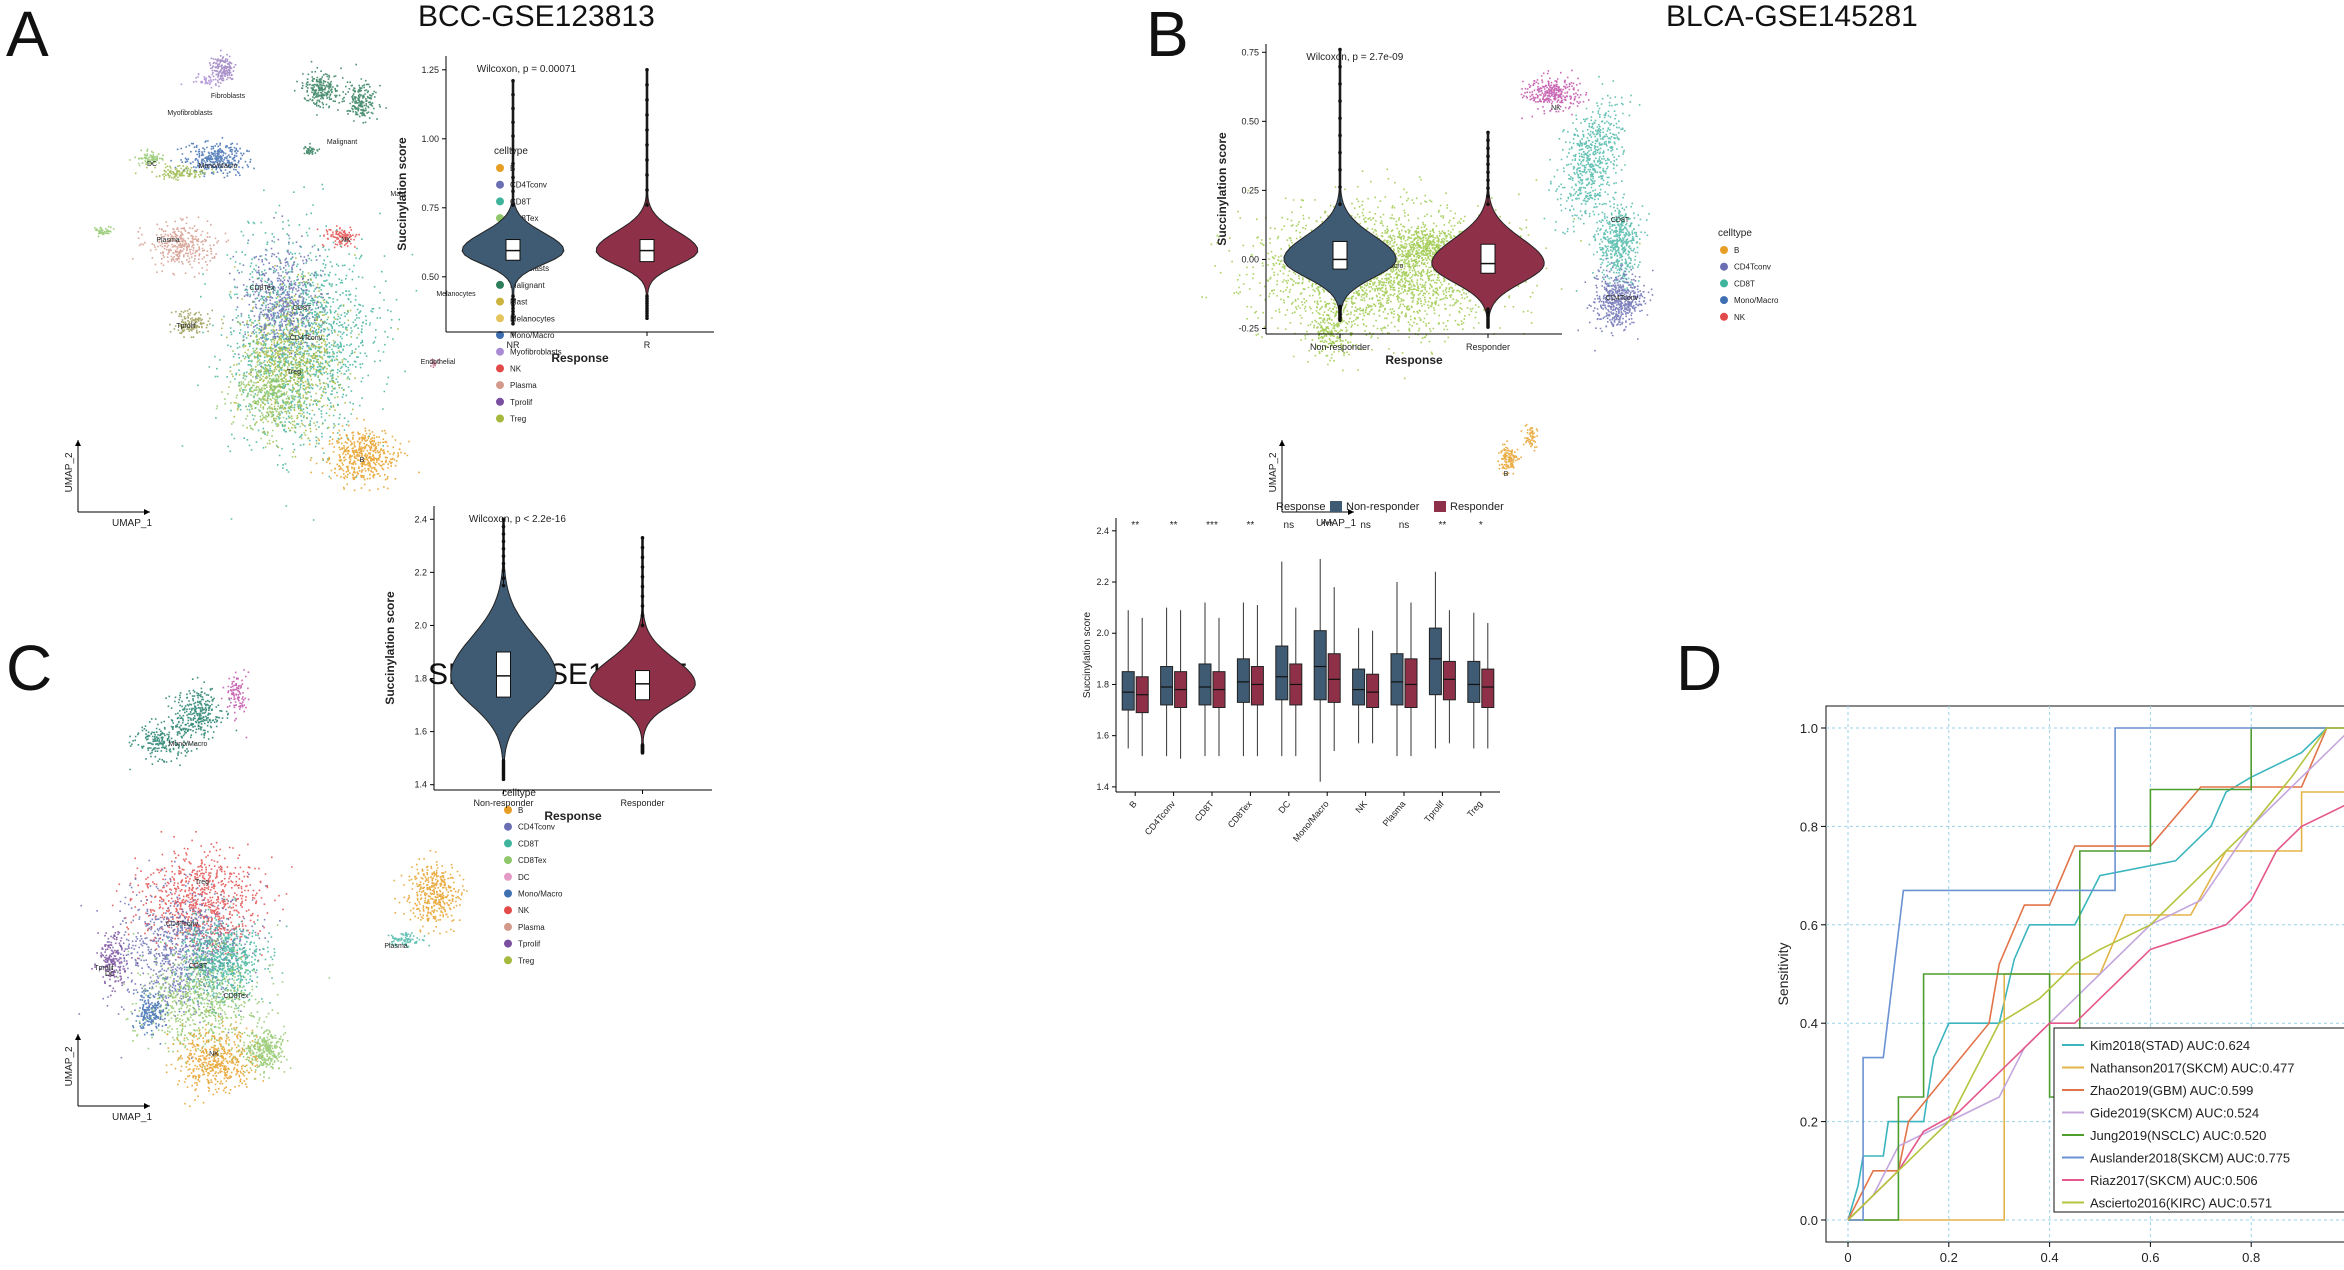 This screenshot has width=2344, height=1270. Describe the element at coordinates (1421, 274) in the screenshot. I see `cluster-mono` at that location.